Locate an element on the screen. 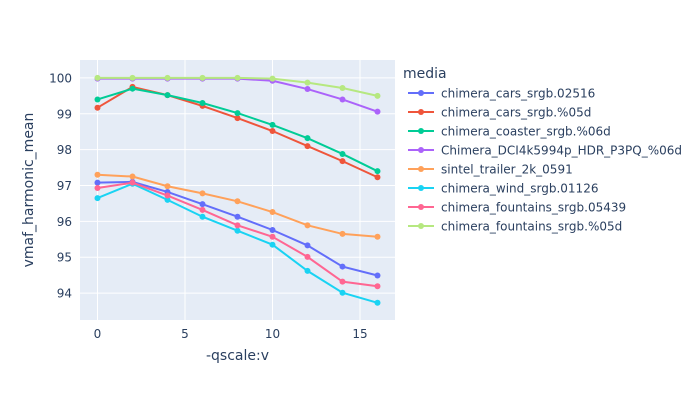 The image size is (700, 400). legend-label: Chimera_DCI4k5994p_HDR_P3PQ_%06d is located at coordinates (561, 151).